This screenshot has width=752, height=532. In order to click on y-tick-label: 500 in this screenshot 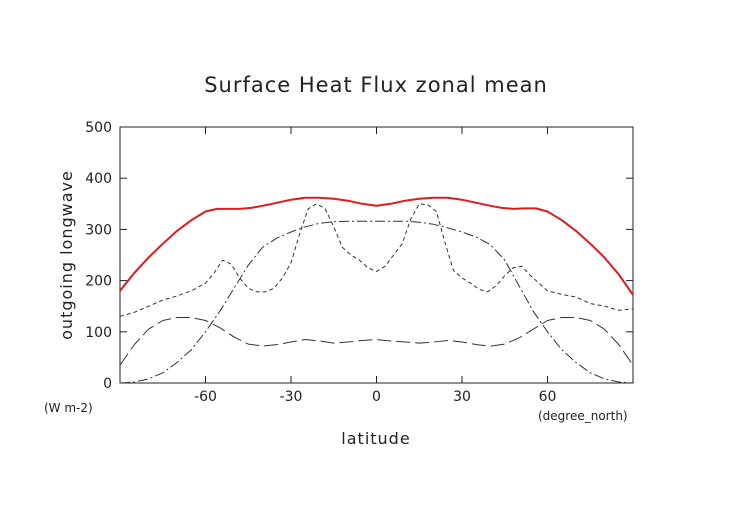, I will do `click(98, 128)`.